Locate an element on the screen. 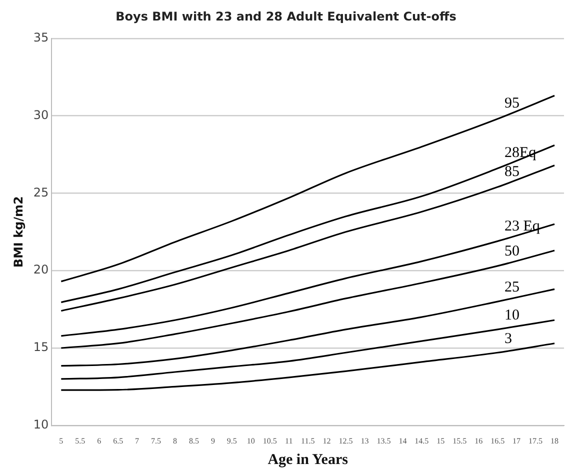  x-tick-label: 8 is located at coordinates (175, 441).